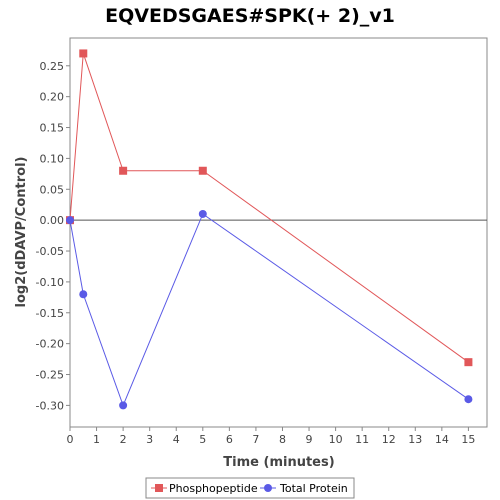 The width and height of the screenshot is (500, 500). I want to click on x-tick-label: 7, so click(255, 439).